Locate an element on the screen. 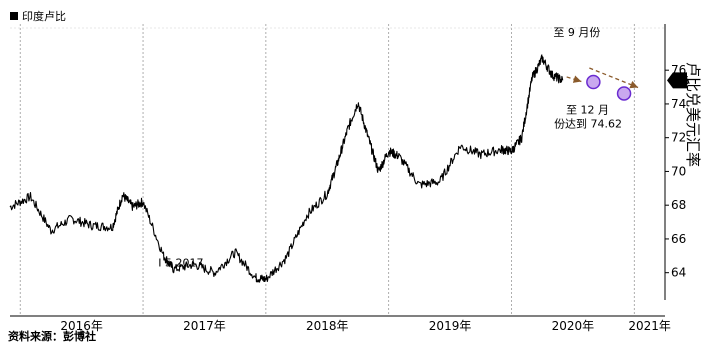 The width and height of the screenshot is (703, 344). annotation-sep: 至 9 月份 is located at coordinates (576, 32).